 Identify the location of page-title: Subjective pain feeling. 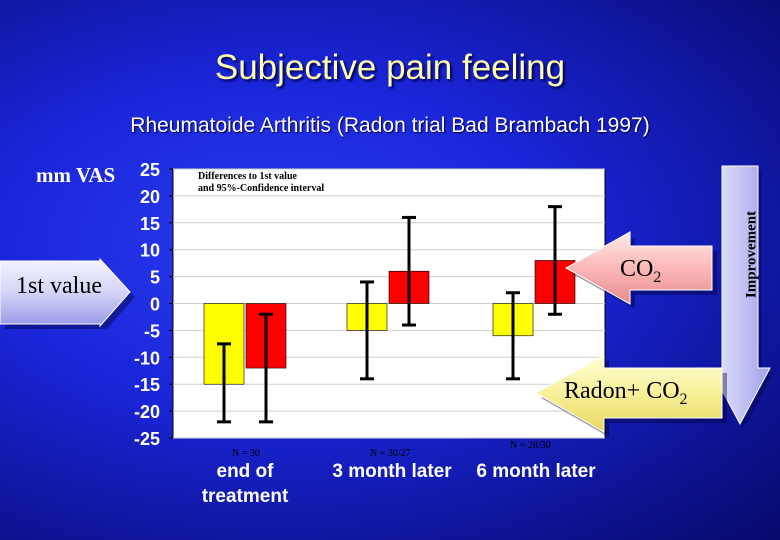
(390, 67).